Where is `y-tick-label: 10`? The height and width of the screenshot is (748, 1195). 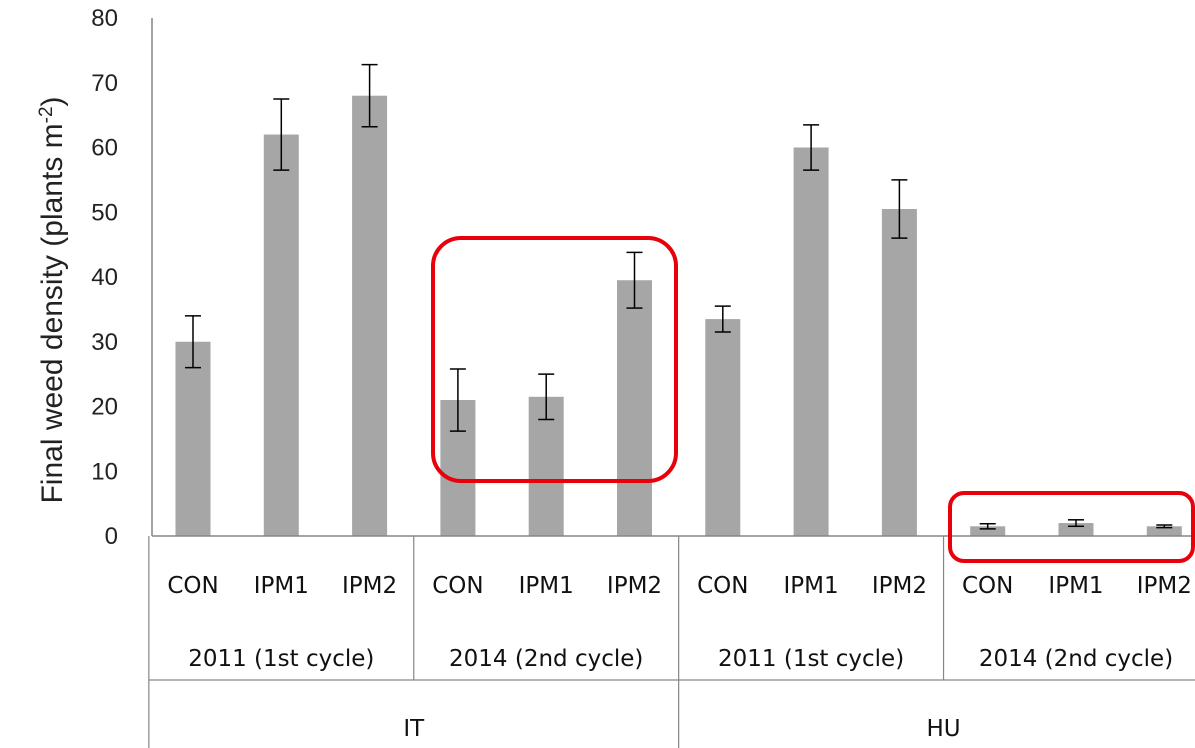 y-tick-label: 10 is located at coordinates (104, 471).